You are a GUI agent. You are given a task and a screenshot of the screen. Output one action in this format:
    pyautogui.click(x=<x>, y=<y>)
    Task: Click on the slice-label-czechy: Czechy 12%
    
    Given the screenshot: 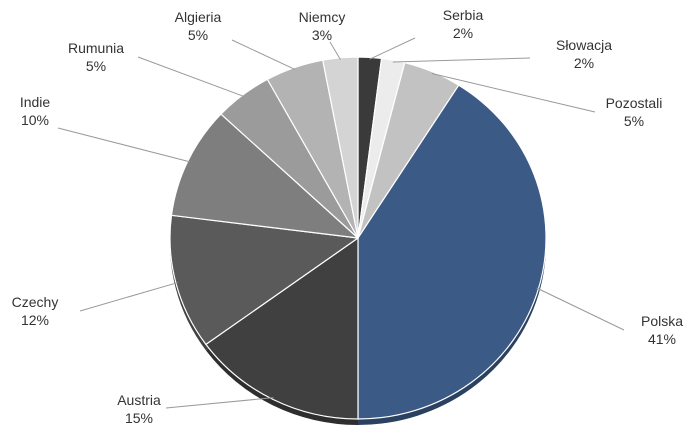 What is the action you would take?
    pyautogui.click(x=35, y=311)
    